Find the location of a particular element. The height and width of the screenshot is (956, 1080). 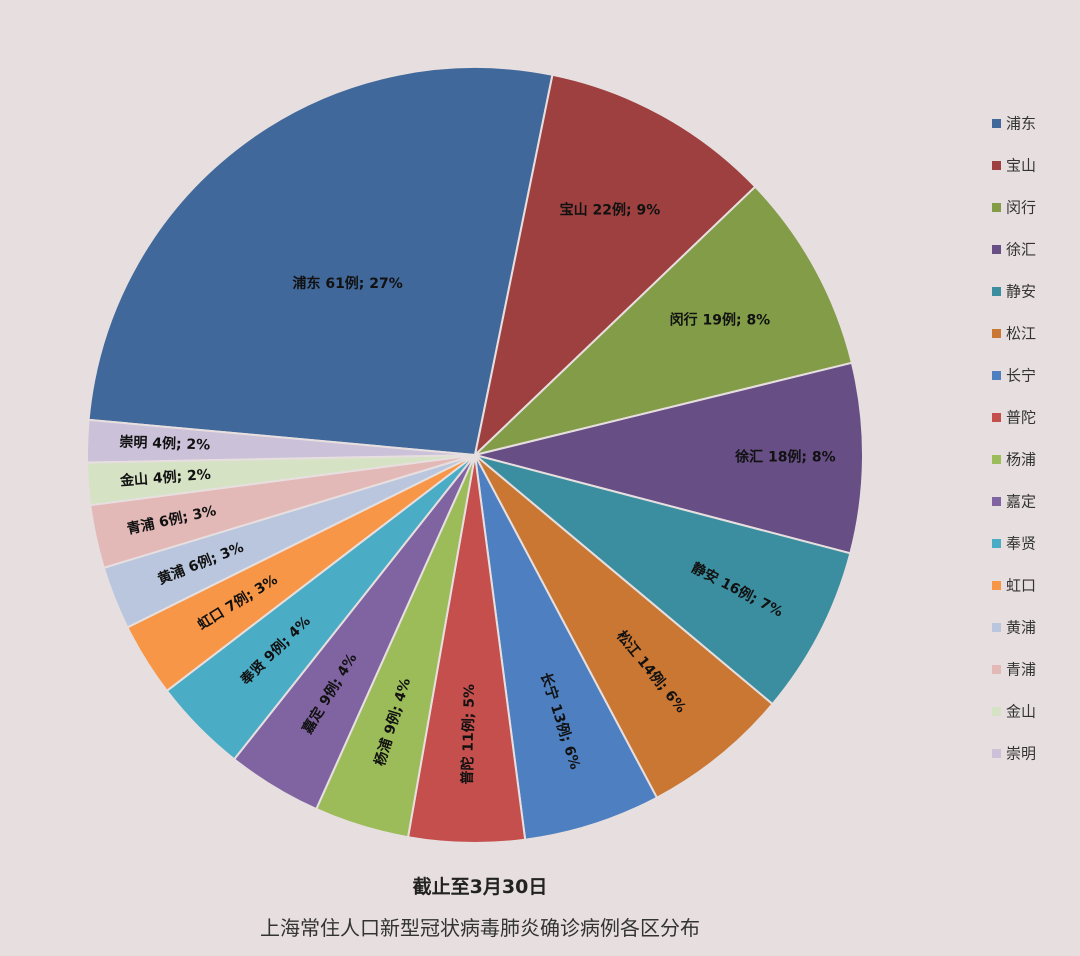

slice-label-2: 宝山 22例; 9% is located at coordinates (610, 209).